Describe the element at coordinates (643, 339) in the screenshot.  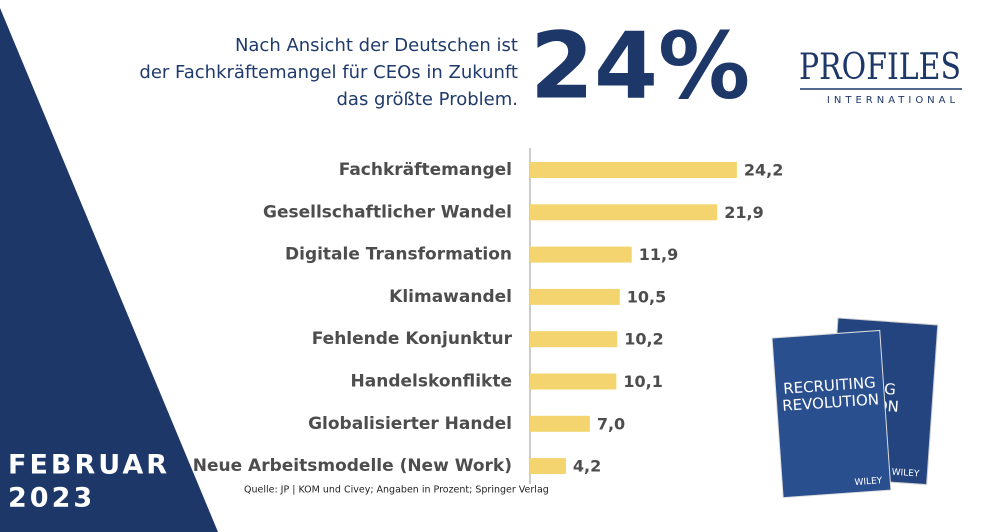
I see `value-label: 10,2` at that location.